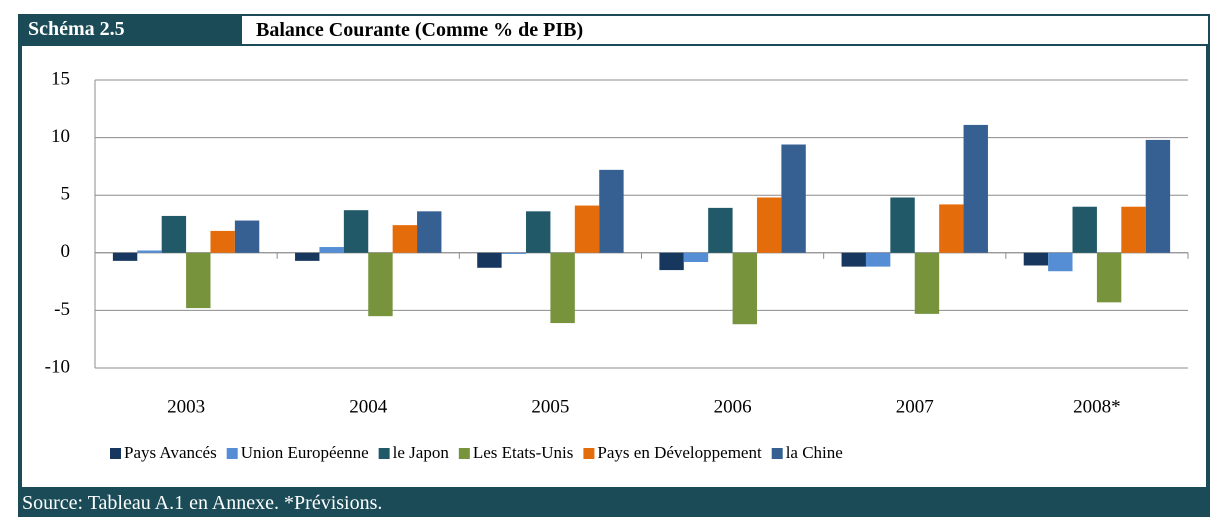  Describe the element at coordinates (725, 30) in the screenshot. I see `chart-title: Balance Courante (Comme % de PIB)` at that location.